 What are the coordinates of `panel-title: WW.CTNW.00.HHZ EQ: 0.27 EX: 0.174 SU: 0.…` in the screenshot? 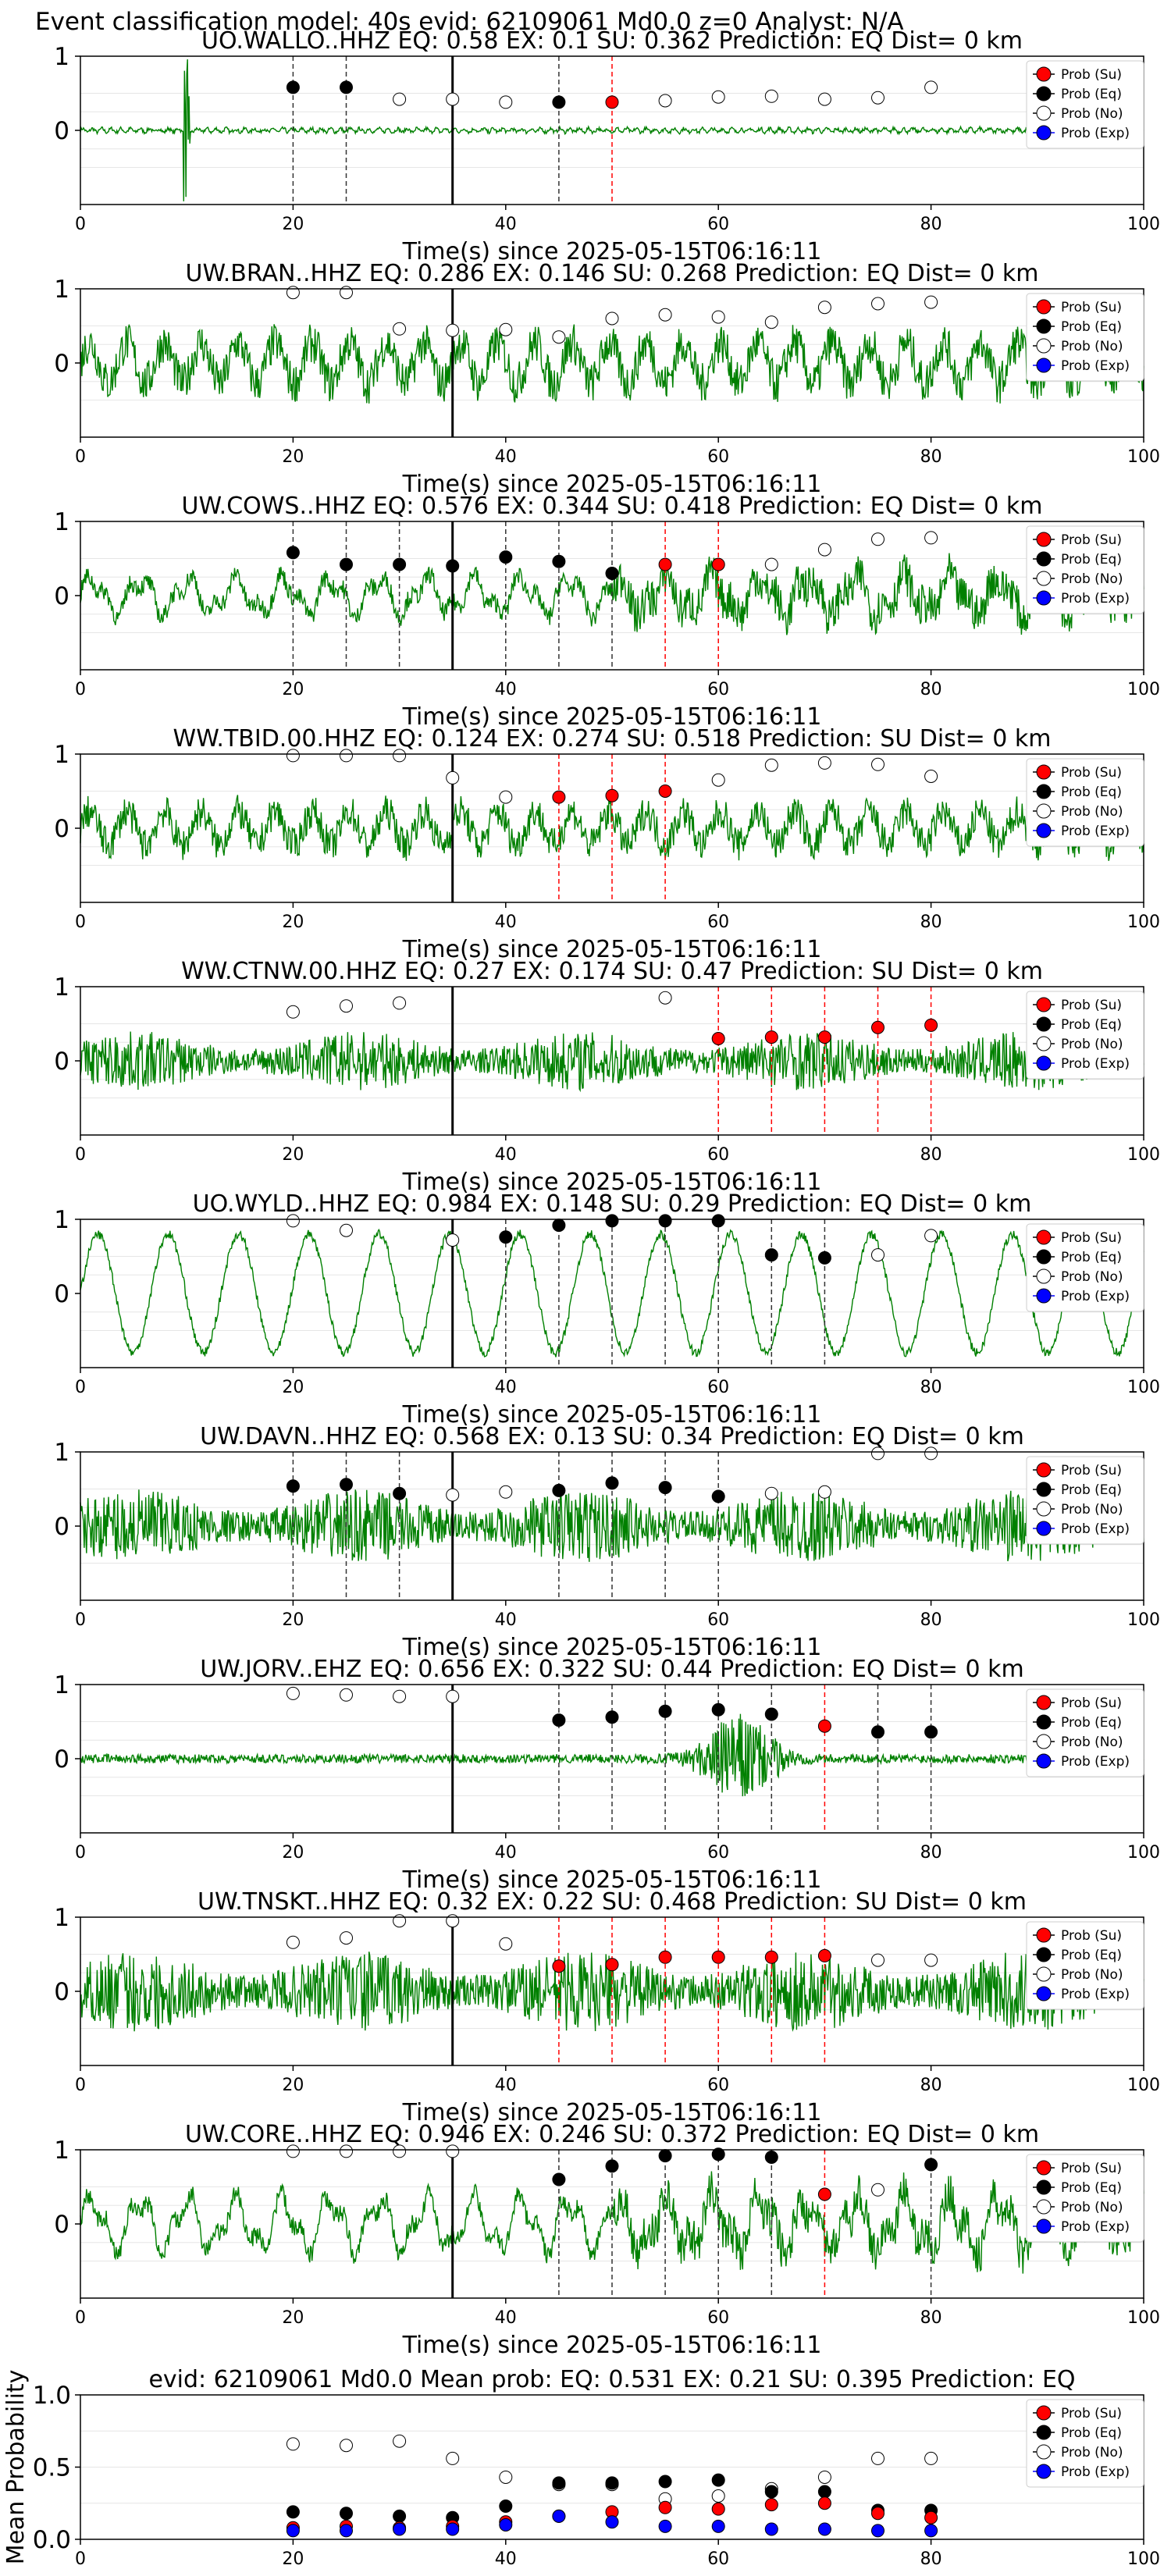 It's located at (612, 971).